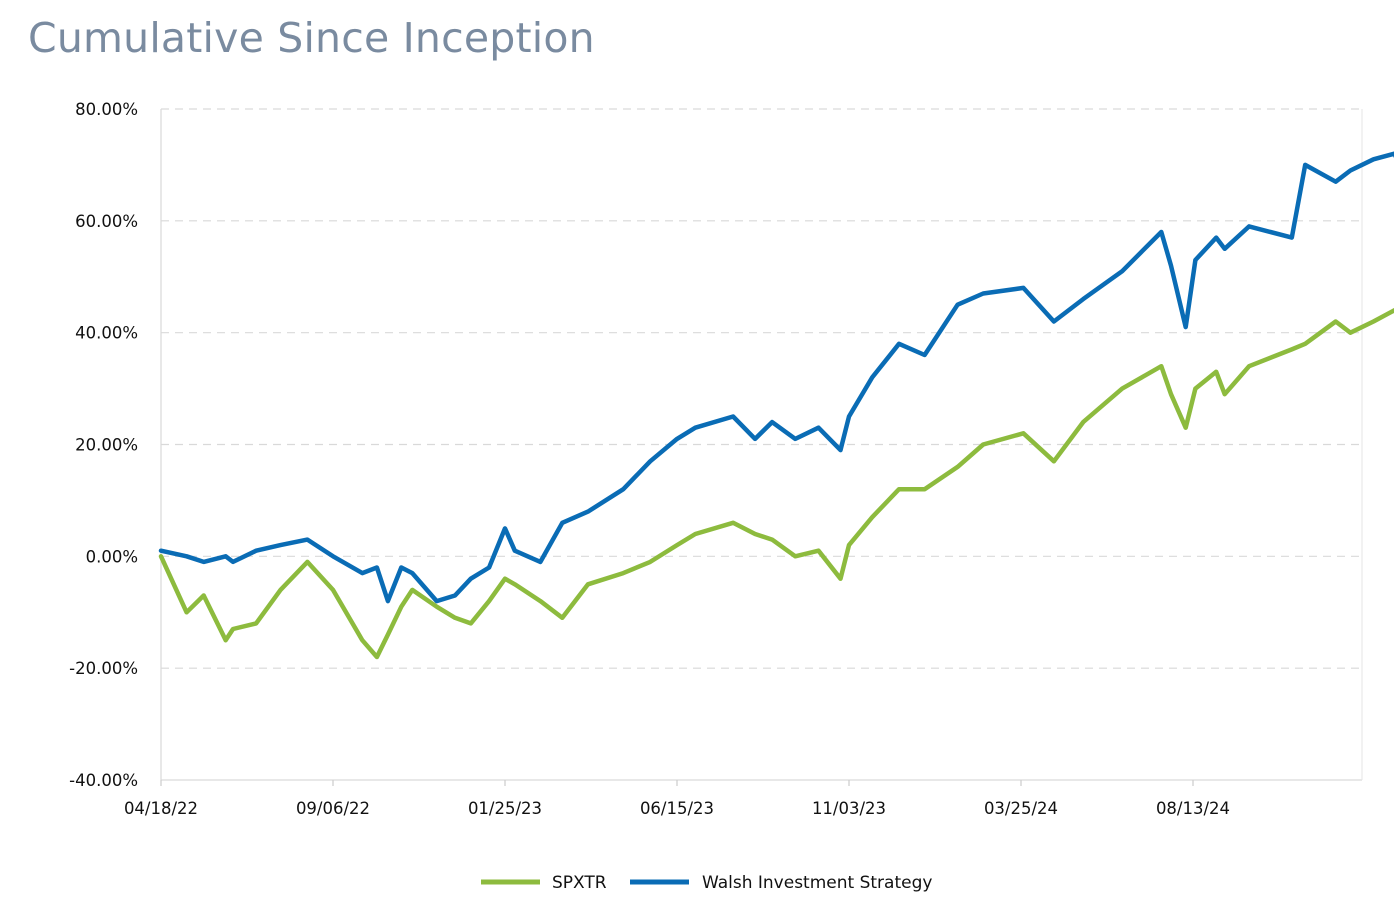 Image resolution: width=1394 pixels, height=923 pixels. What do you see at coordinates (106, 221) in the screenshot?
I see `y-tick-label: 60.00%` at bounding box center [106, 221].